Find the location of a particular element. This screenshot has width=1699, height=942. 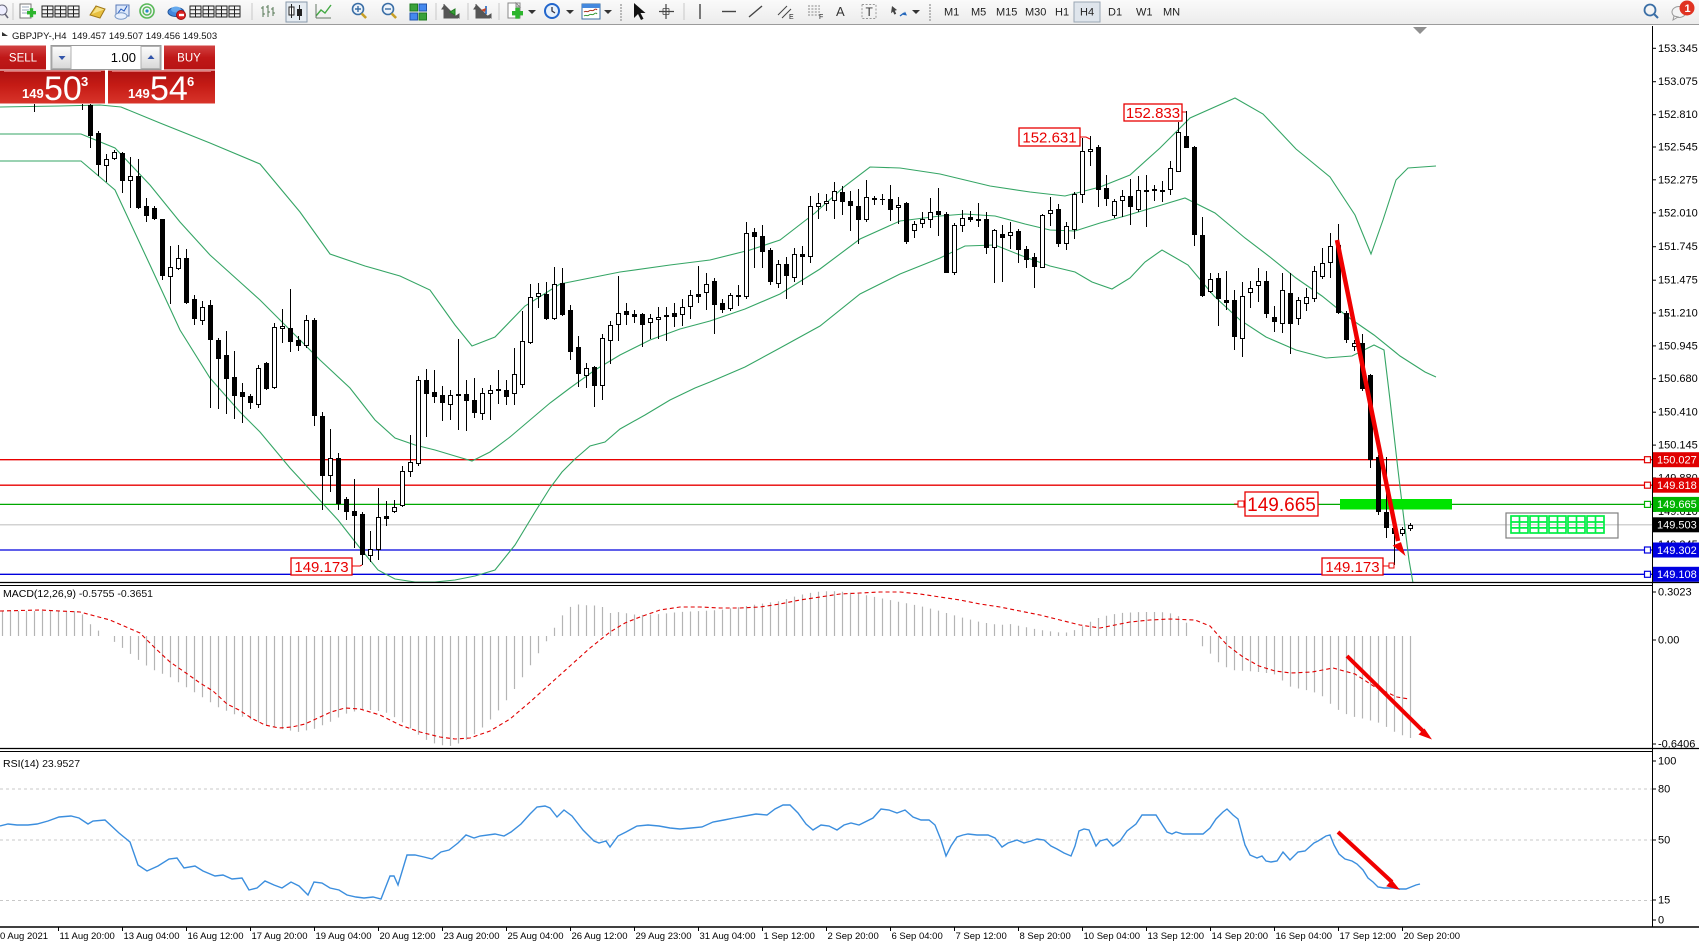

svg-text: 25 Aug 04:00 is located at coordinates (536, 936).